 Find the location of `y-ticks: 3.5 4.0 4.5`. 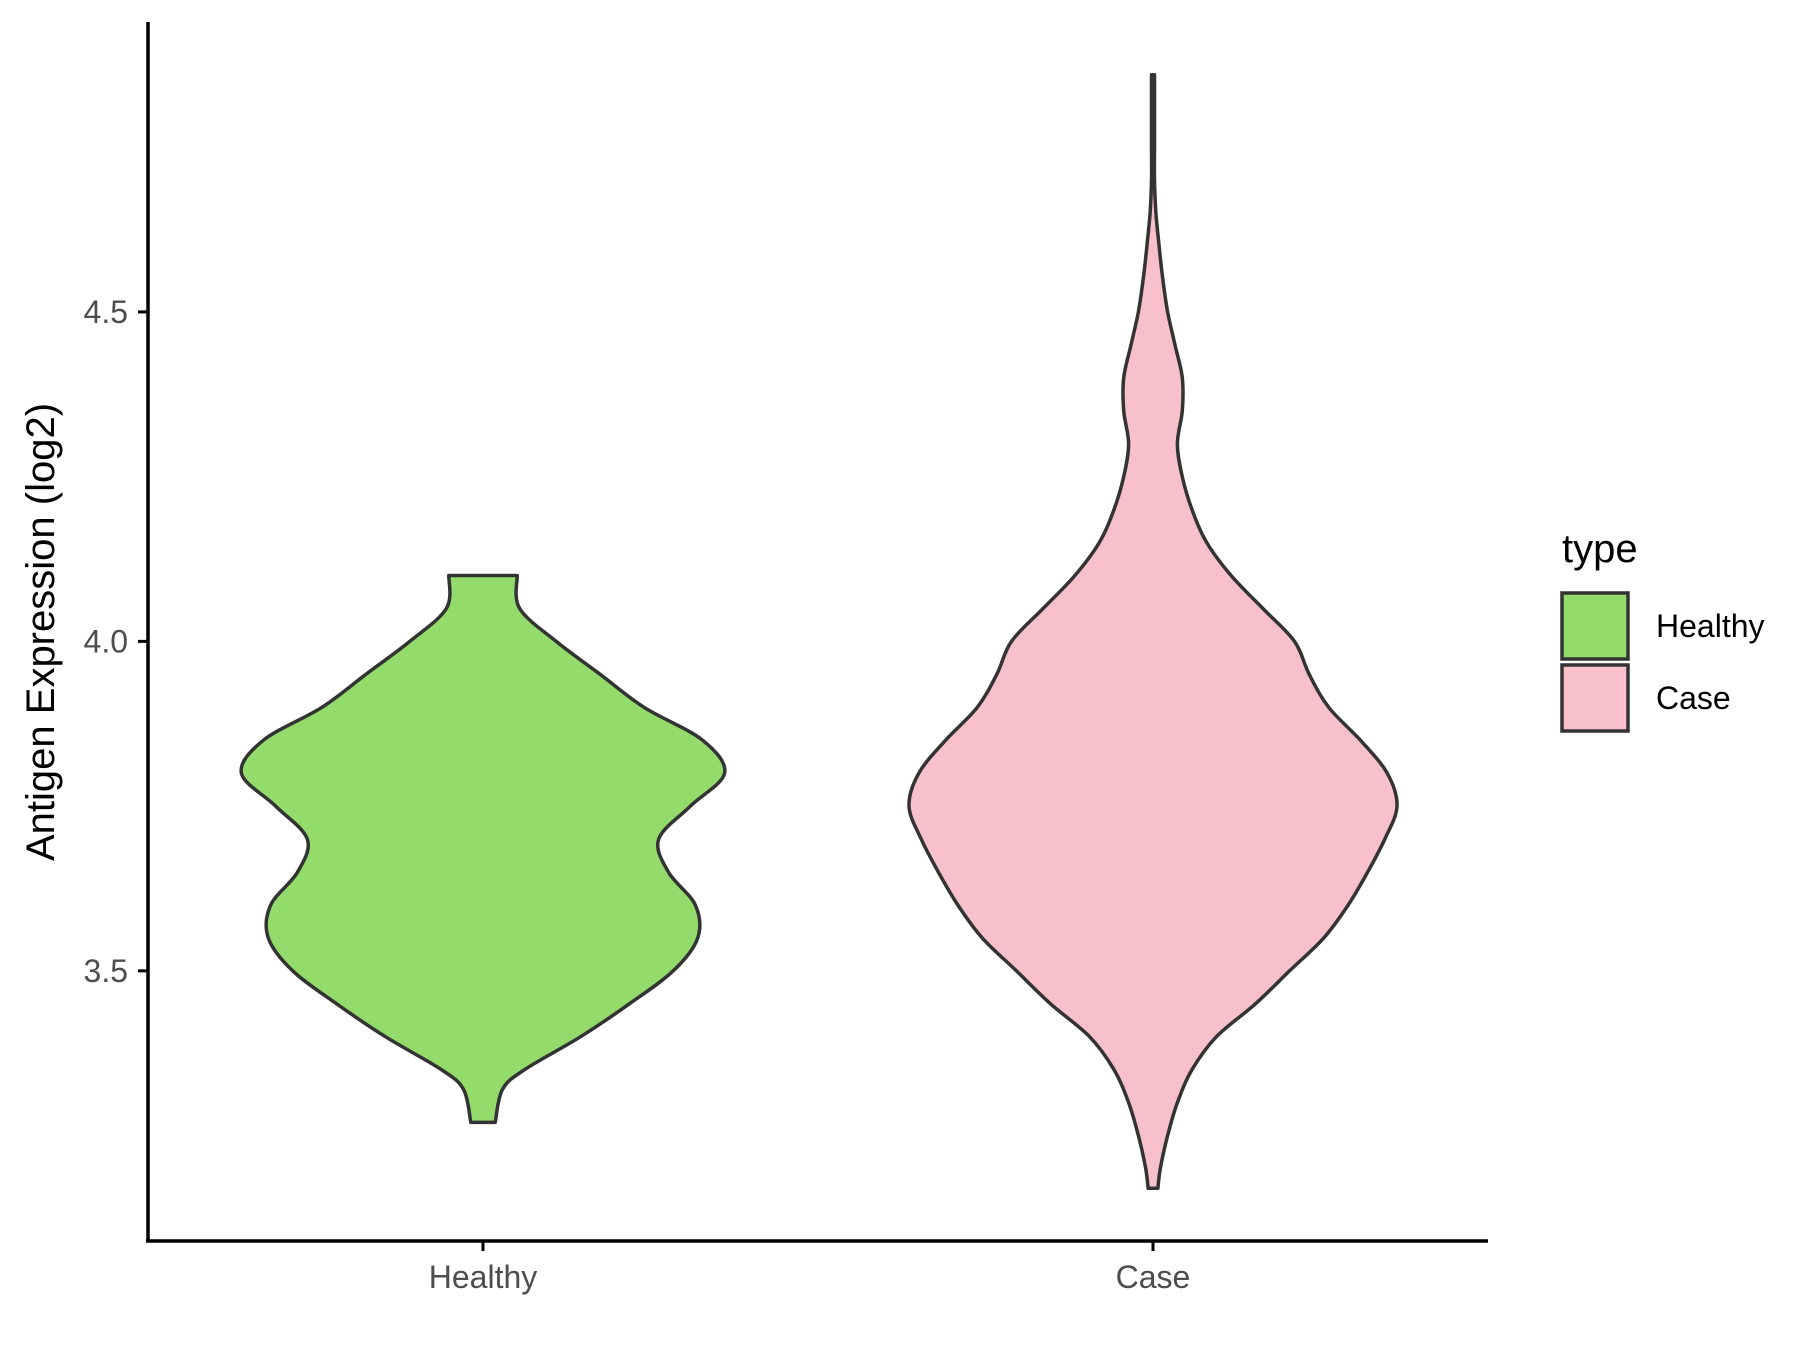

y-ticks: 3.5 4.0 4.5 is located at coordinates (116, 641).